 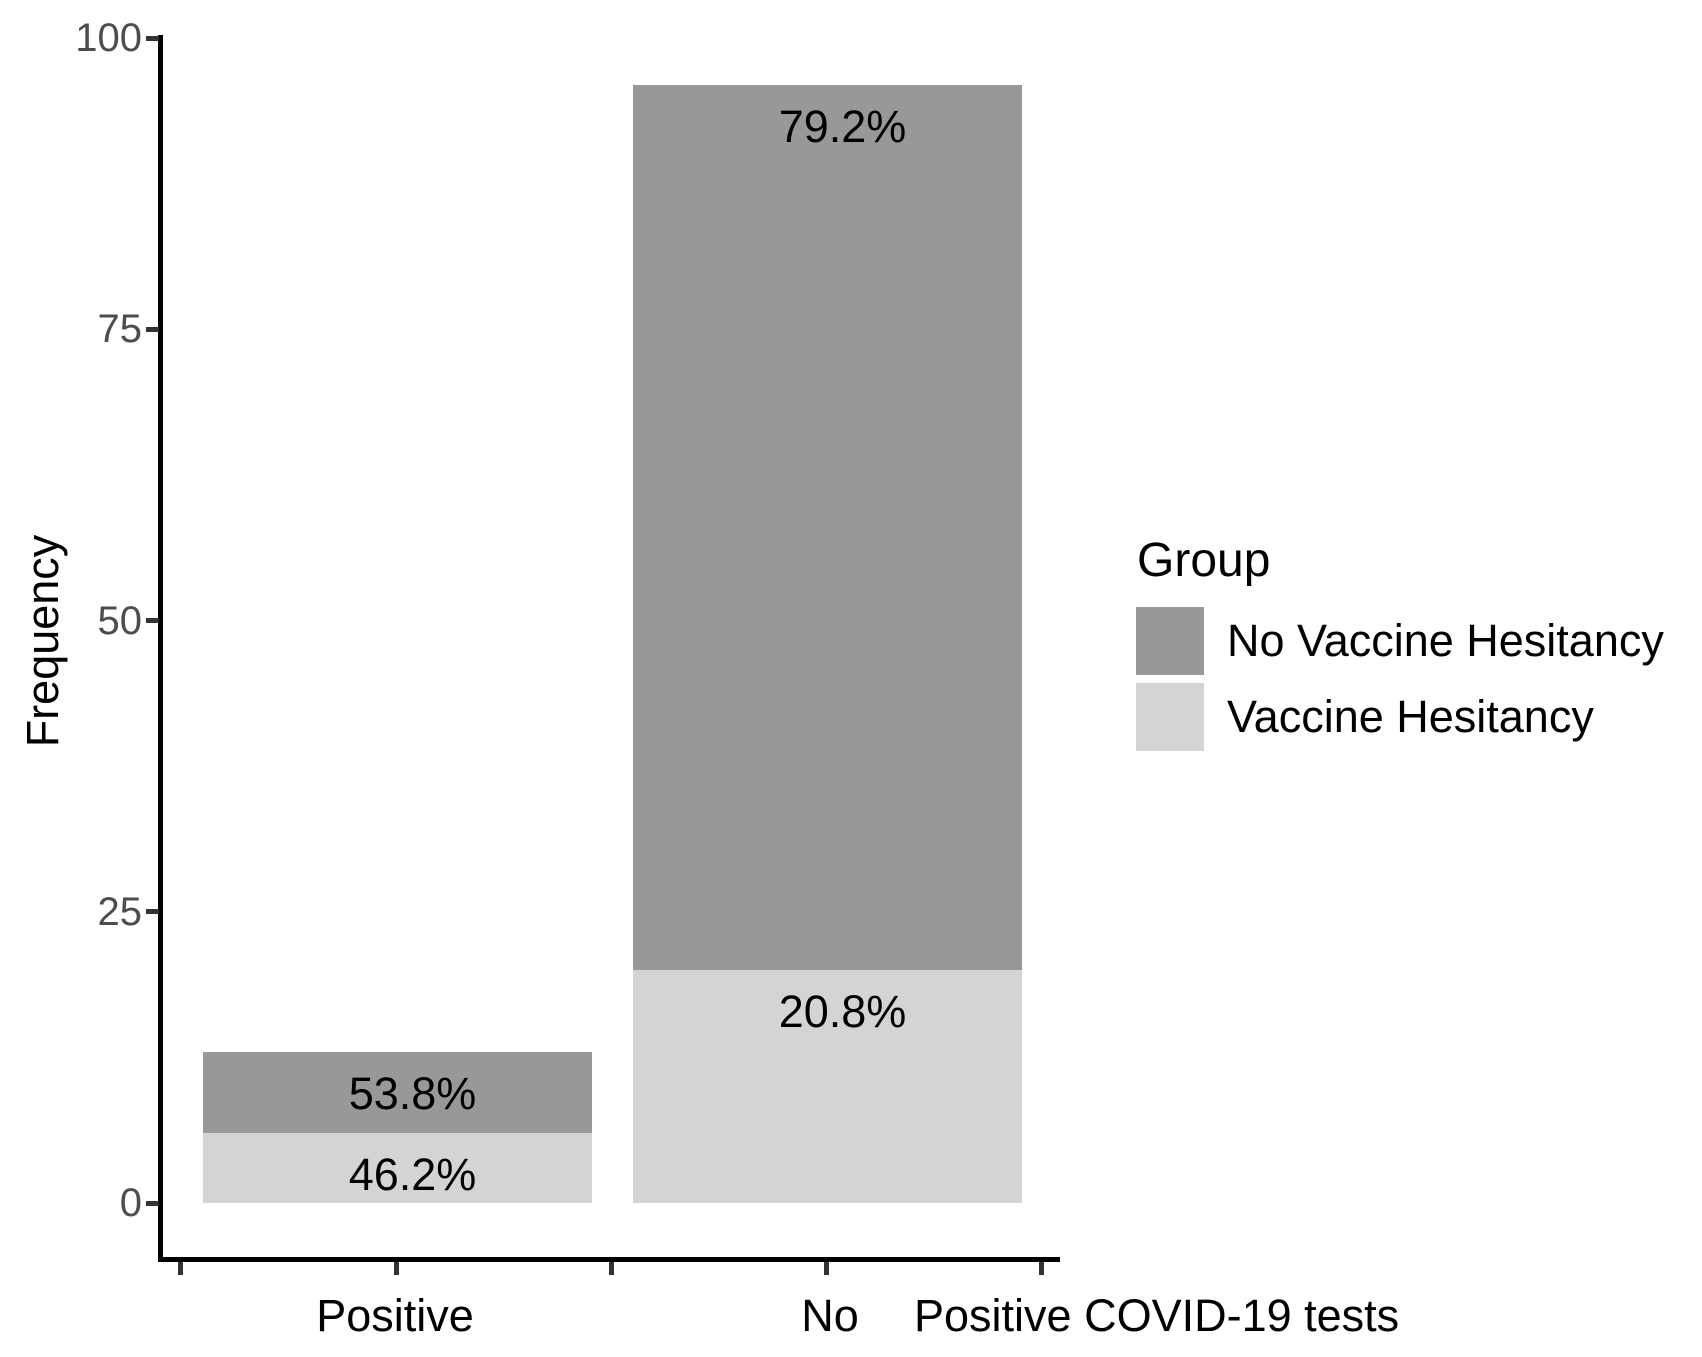 What do you see at coordinates (1445, 640) in the screenshot?
I see `legend-label-no-vaccine-hesitancy: No Vaccine Hesitancy` at bounding box center [1445, 640].